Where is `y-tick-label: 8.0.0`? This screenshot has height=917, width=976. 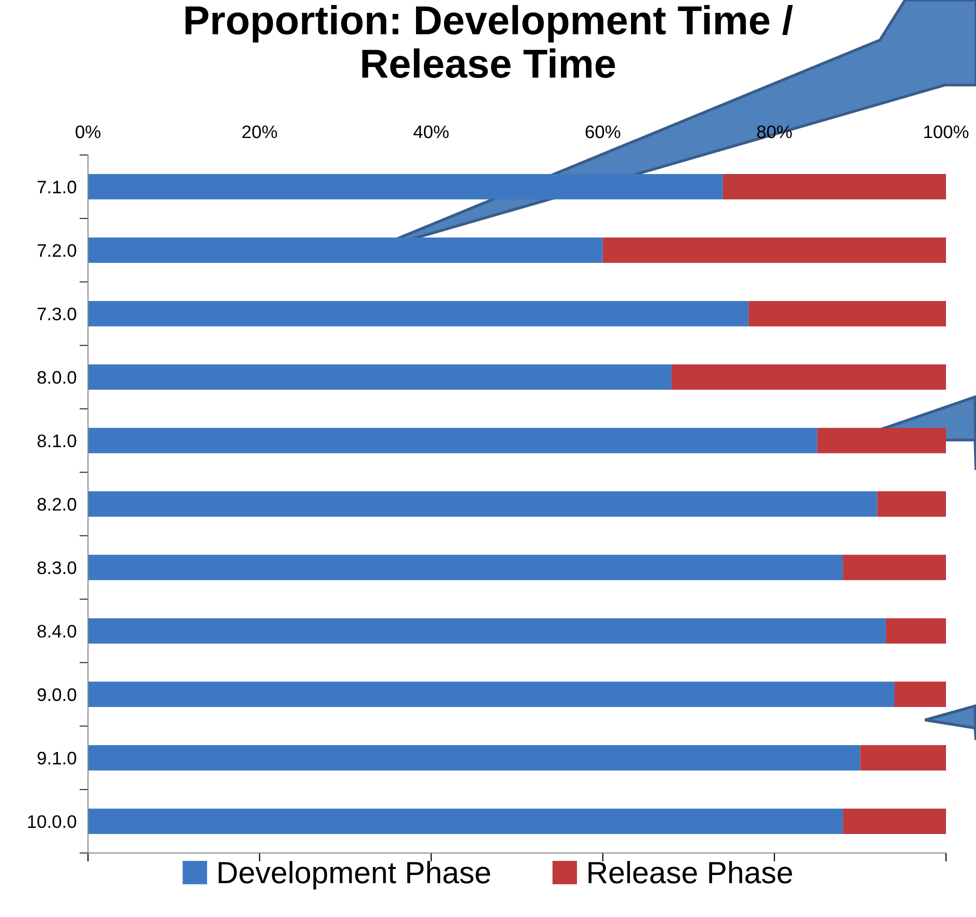 y-tick-label: 8.0.0 is located at coordinates (57, 377).